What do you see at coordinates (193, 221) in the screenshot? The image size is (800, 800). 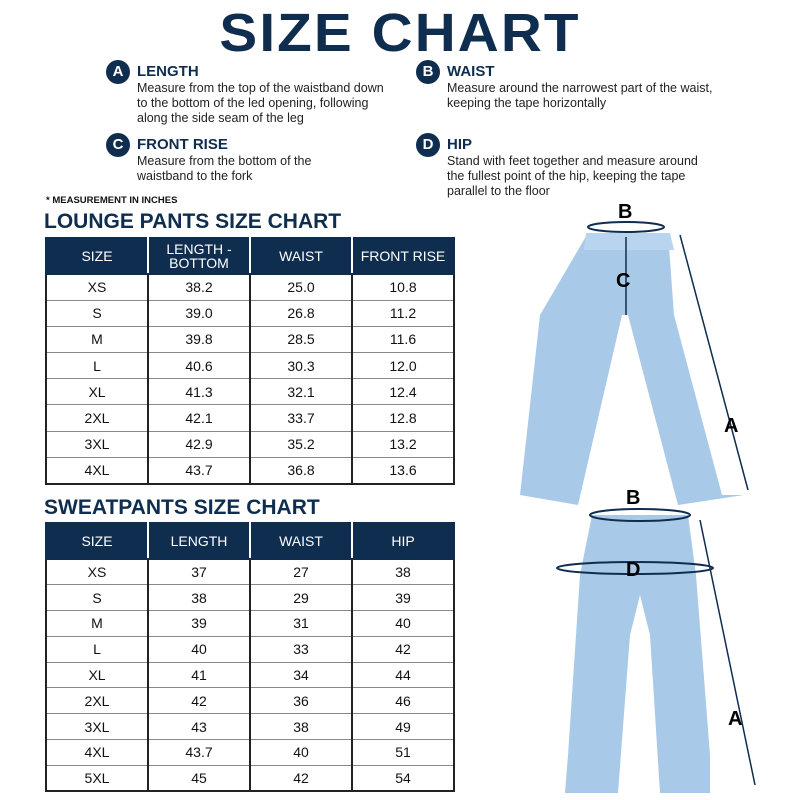 I see `lounge-table-title: LOUNGE PANTS SIZE CHART` at bounding box center [193, 221].